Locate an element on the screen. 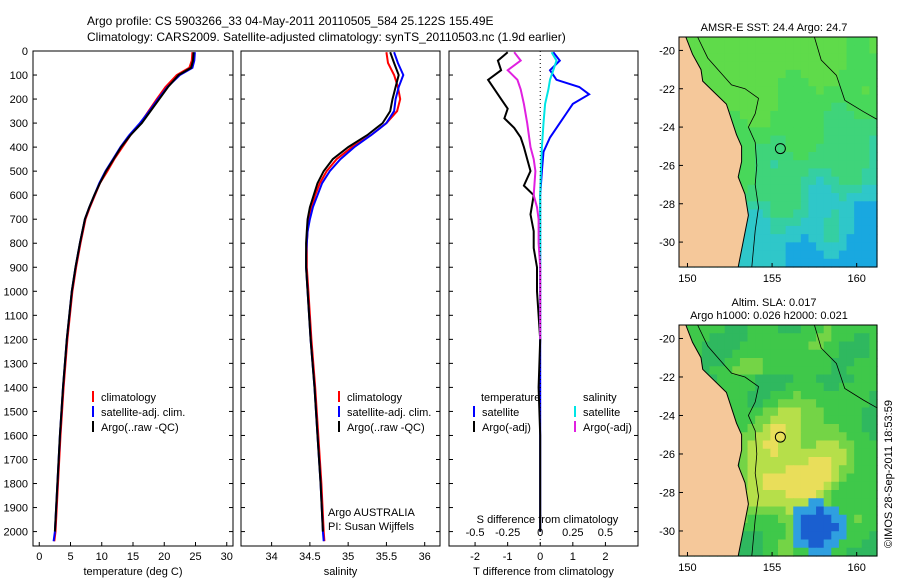 This screenshot has width=900, height=580. sla_map-frame is located at coordinates (778, 440).